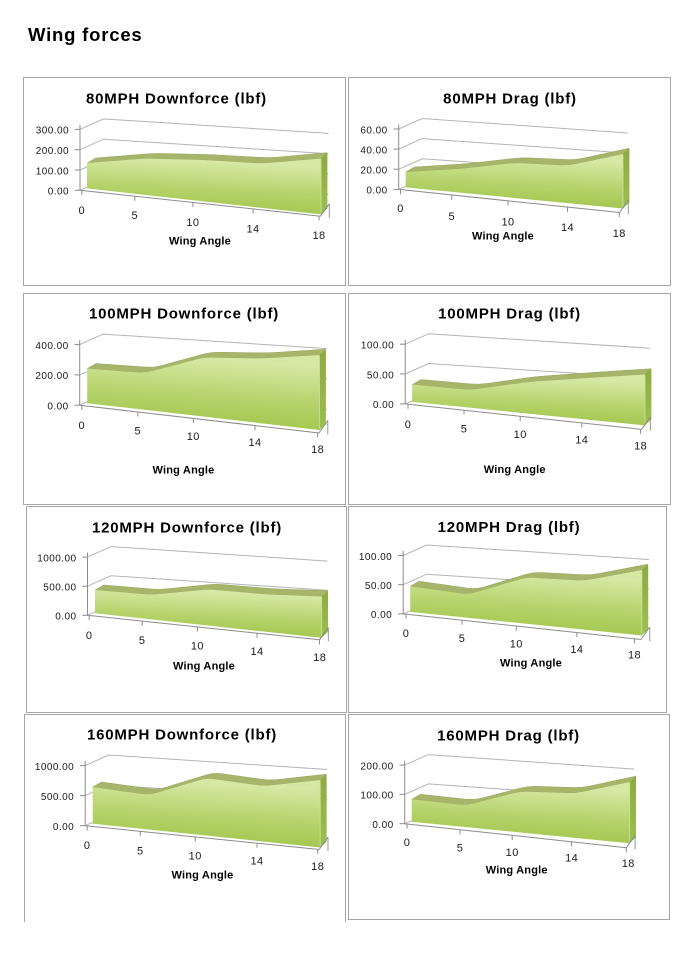  What do you see at coordinates (373, 171) in the screenshot?
I see `svg-text: 20.00` at bounding box center [373, 171].